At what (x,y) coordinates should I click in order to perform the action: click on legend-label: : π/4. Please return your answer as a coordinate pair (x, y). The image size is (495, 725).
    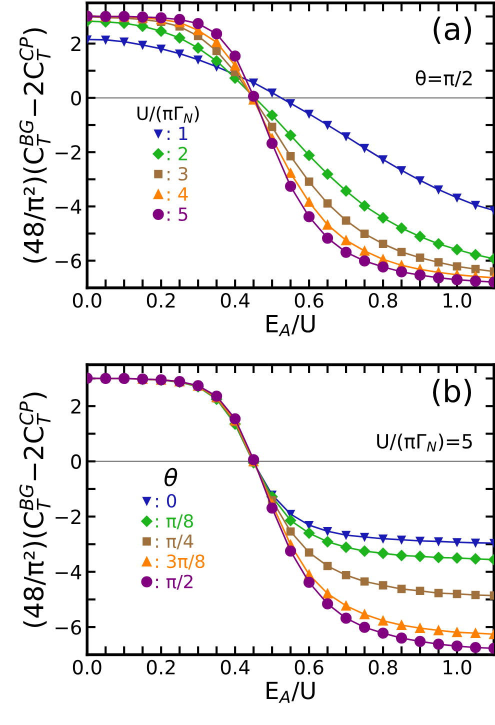
    Looking at the image, I should click on (175, 542).